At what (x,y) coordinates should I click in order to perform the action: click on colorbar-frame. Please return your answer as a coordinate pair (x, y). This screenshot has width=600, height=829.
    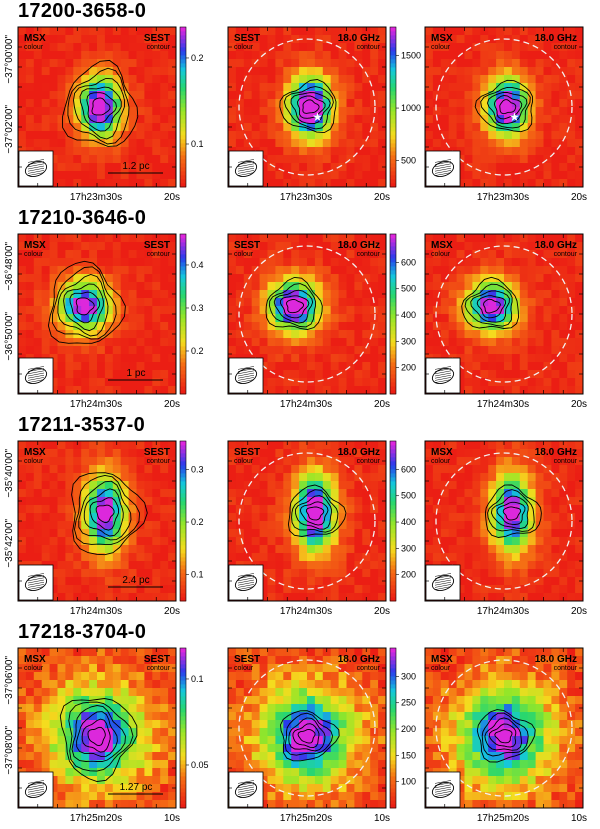
    Looking at the image, I should click on (393, 314).